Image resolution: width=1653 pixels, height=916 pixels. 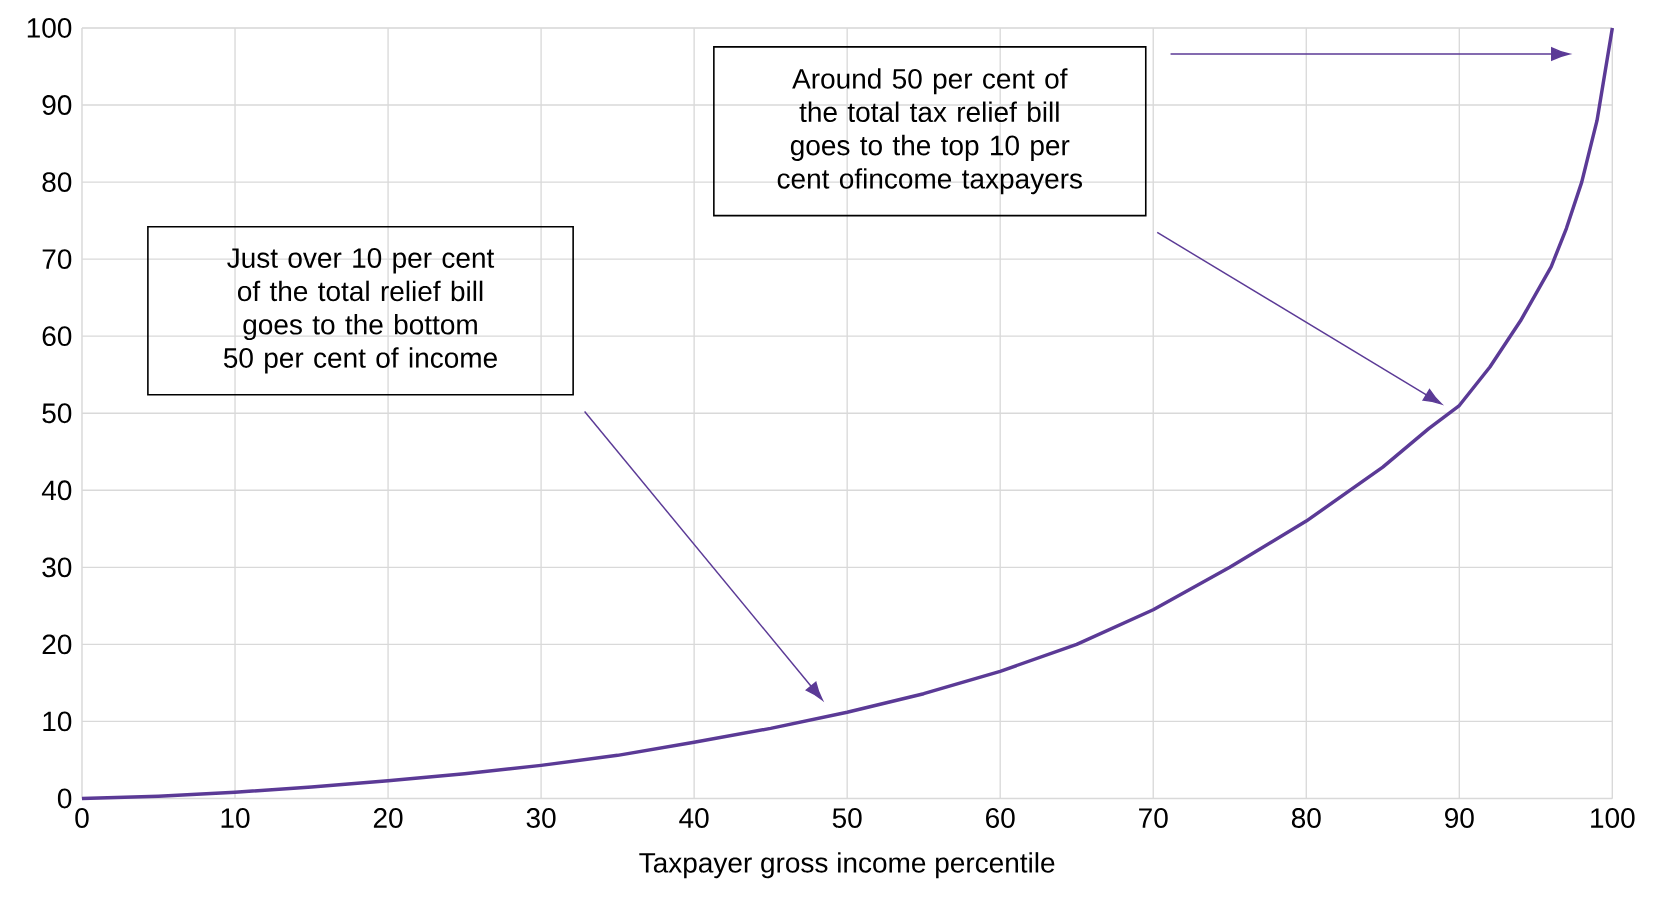 I want to click on x-tick-label: 60, so click(x=1000, y=818).